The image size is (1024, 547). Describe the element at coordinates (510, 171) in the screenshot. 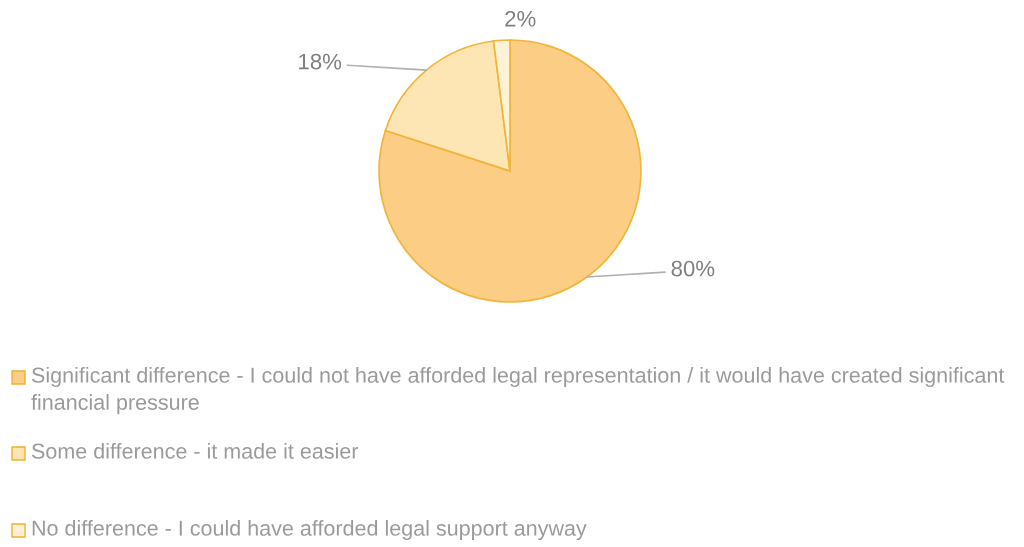

I see `pie-slice` at that location.